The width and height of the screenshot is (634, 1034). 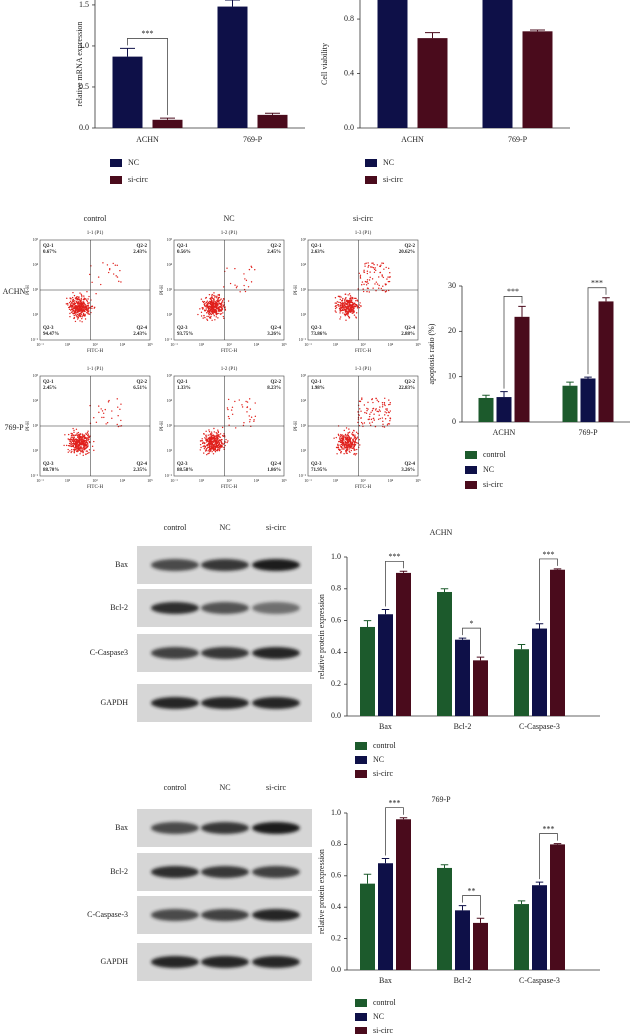 What do you see at coordinates (169, 475) in the screenshot?
I see `y-tick-label: 10⁻¹` at bounding box center [169, 475].